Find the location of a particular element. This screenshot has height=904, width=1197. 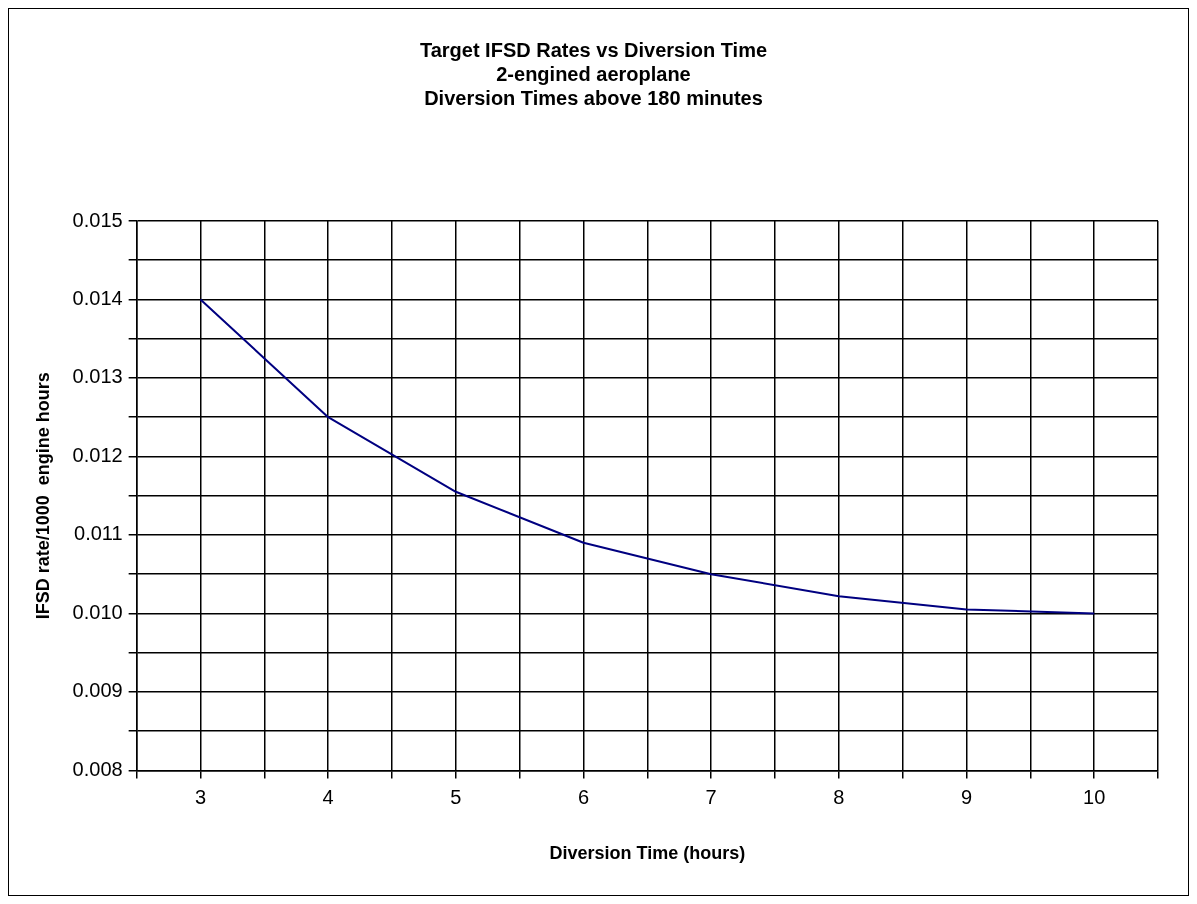

x-tick-label: 3 is located at coordinates (200, 796).